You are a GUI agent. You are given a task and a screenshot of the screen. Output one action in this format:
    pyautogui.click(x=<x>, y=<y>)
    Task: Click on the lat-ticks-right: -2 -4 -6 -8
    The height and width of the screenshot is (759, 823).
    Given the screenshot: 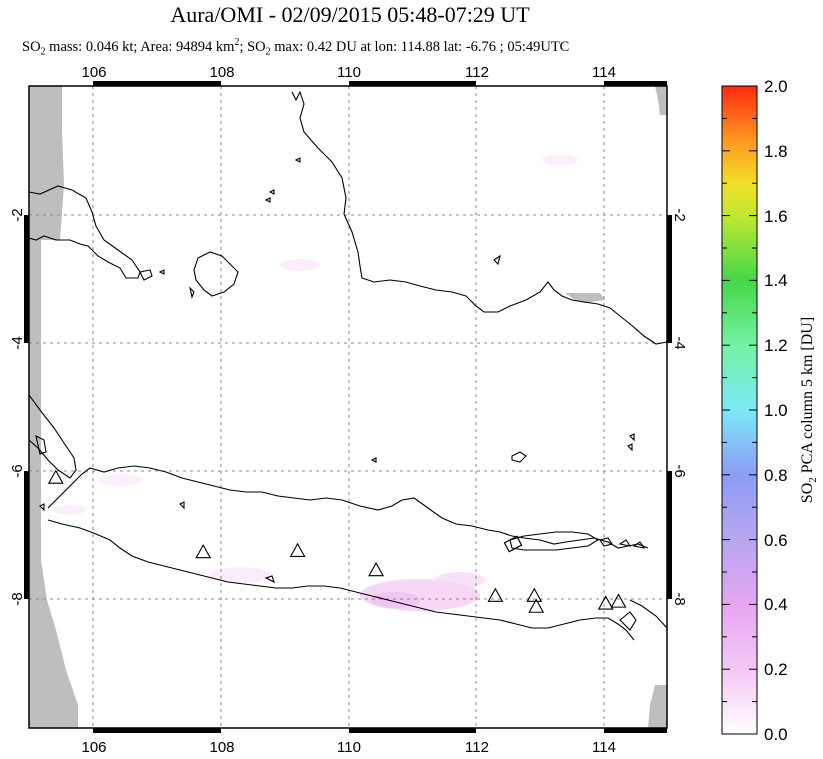 What is the action you would take?
    pyautogui.click(x=679, y=406)
    